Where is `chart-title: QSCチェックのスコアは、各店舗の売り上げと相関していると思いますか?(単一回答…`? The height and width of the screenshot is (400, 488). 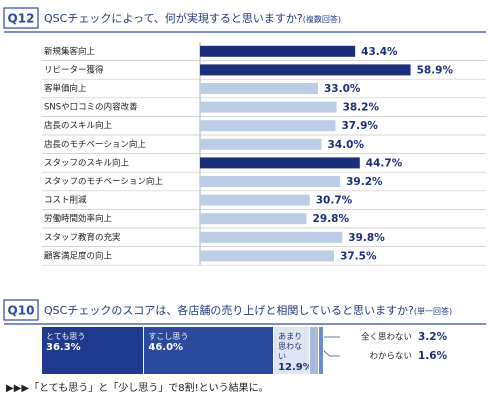
chart-title: QSCチェックのスコアは、各店舗の売り上げと相関していると思いますか?(単一回答… is located at coordinates (248, 310).